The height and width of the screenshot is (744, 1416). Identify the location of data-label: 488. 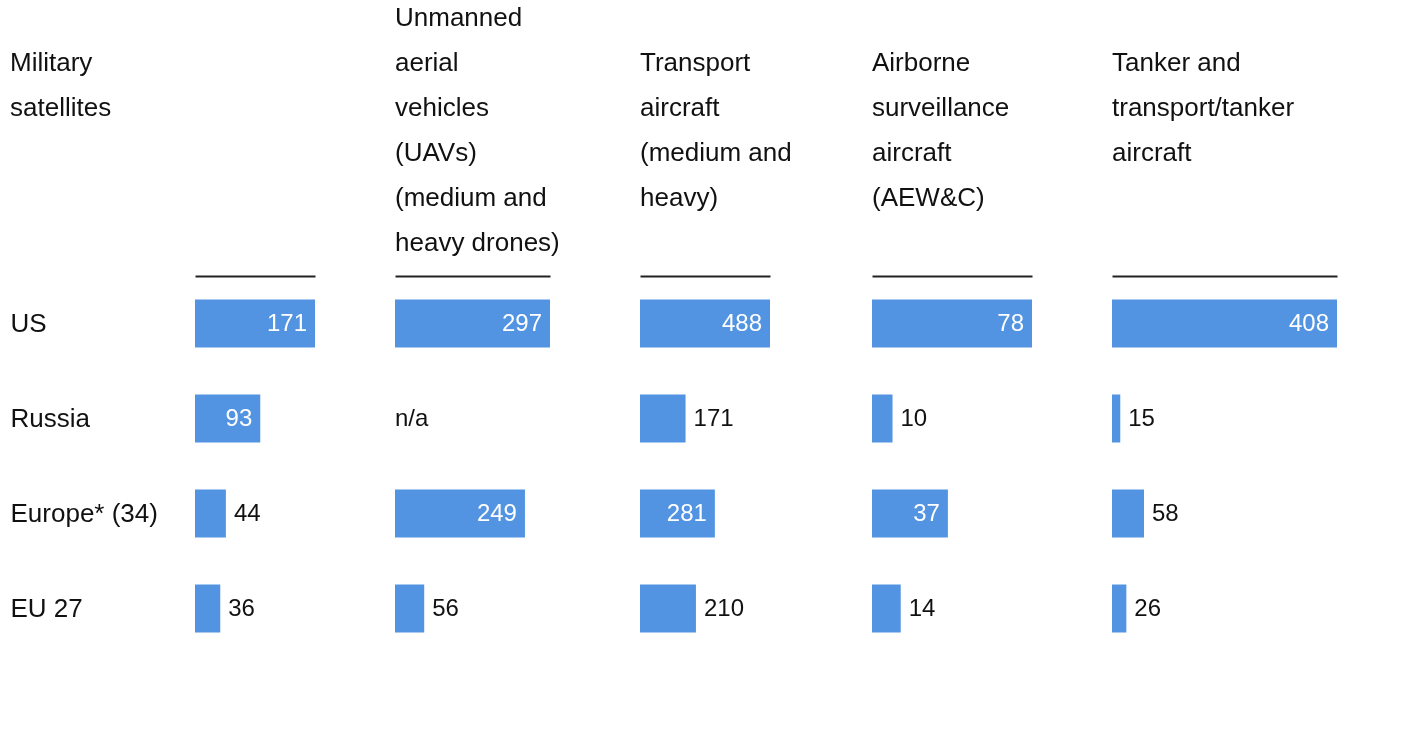
(741, 322).